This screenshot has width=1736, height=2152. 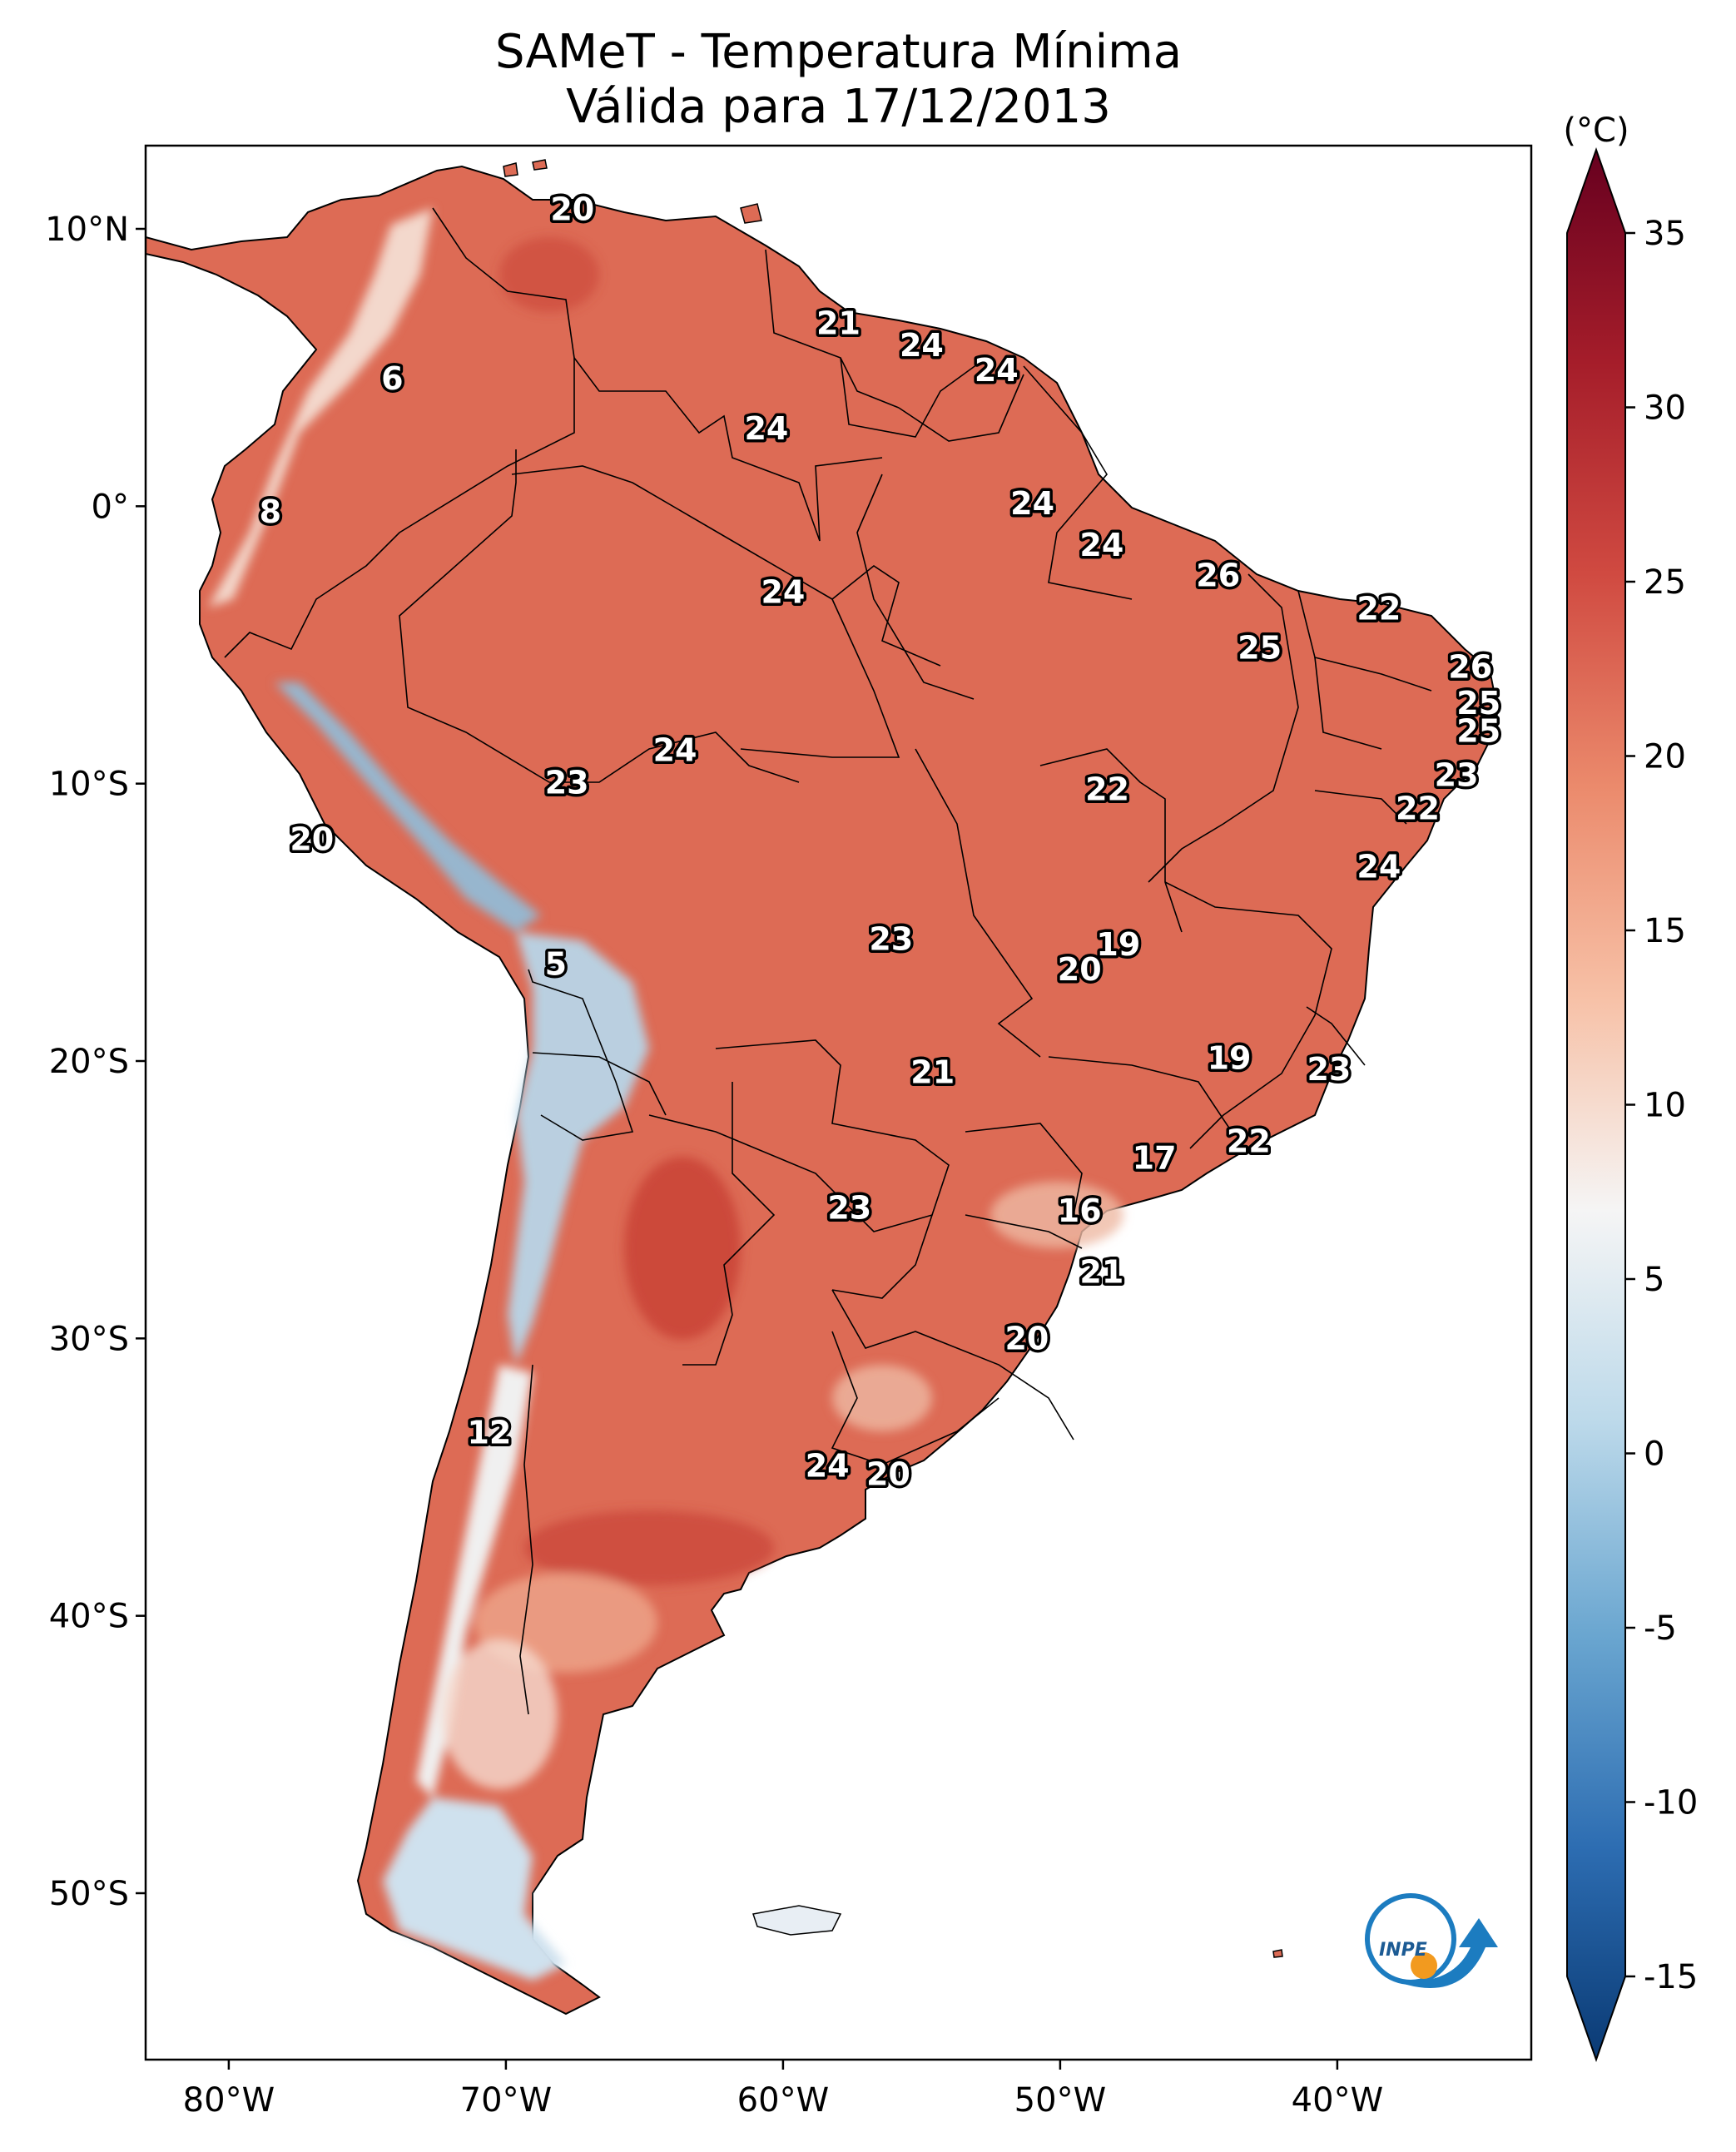 What do you see at coordinates (87, 230) in the screenshot?
I see `lat-tick-label: 10°N` at bounding box center [87, 230].